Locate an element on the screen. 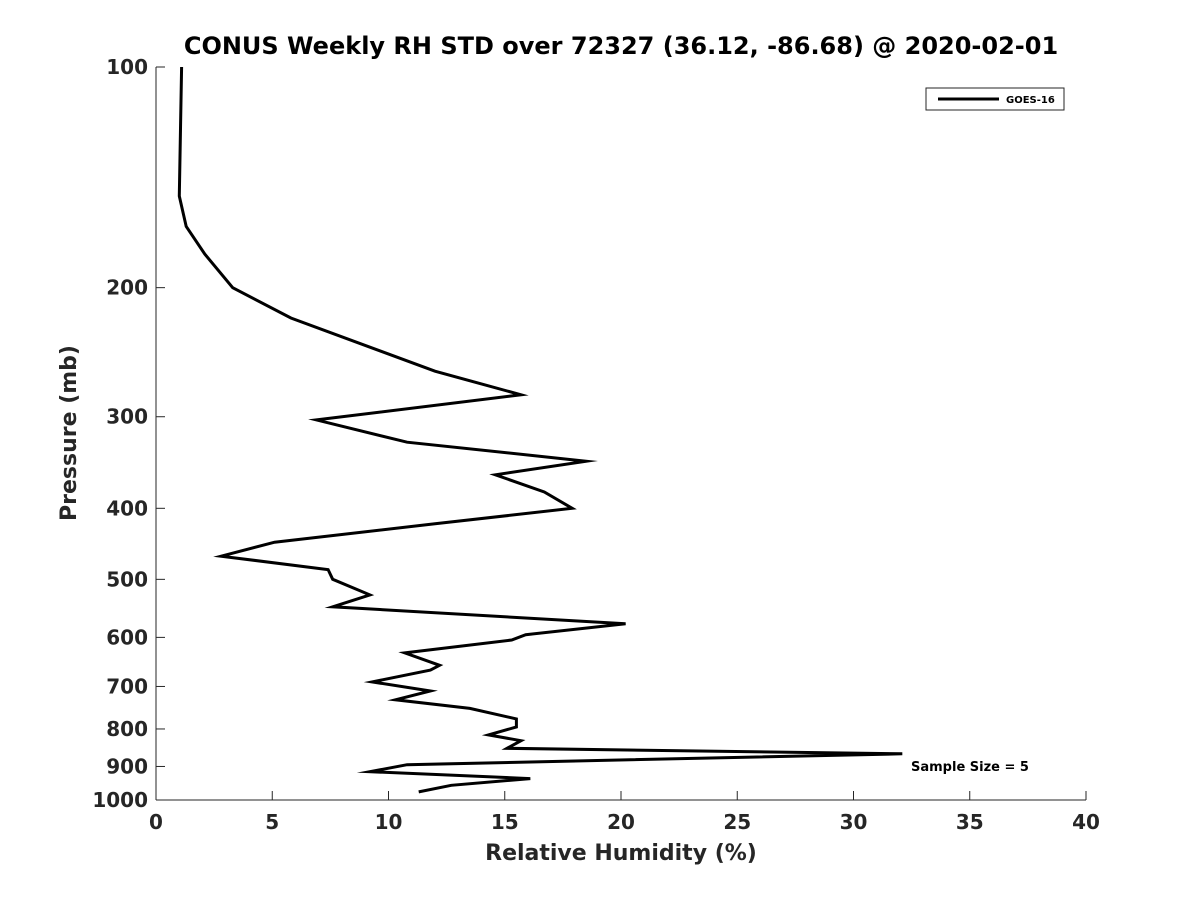 This screenshot has width=1200, height=900. y-tick-label: 400 is located at coordinates (127, 508).